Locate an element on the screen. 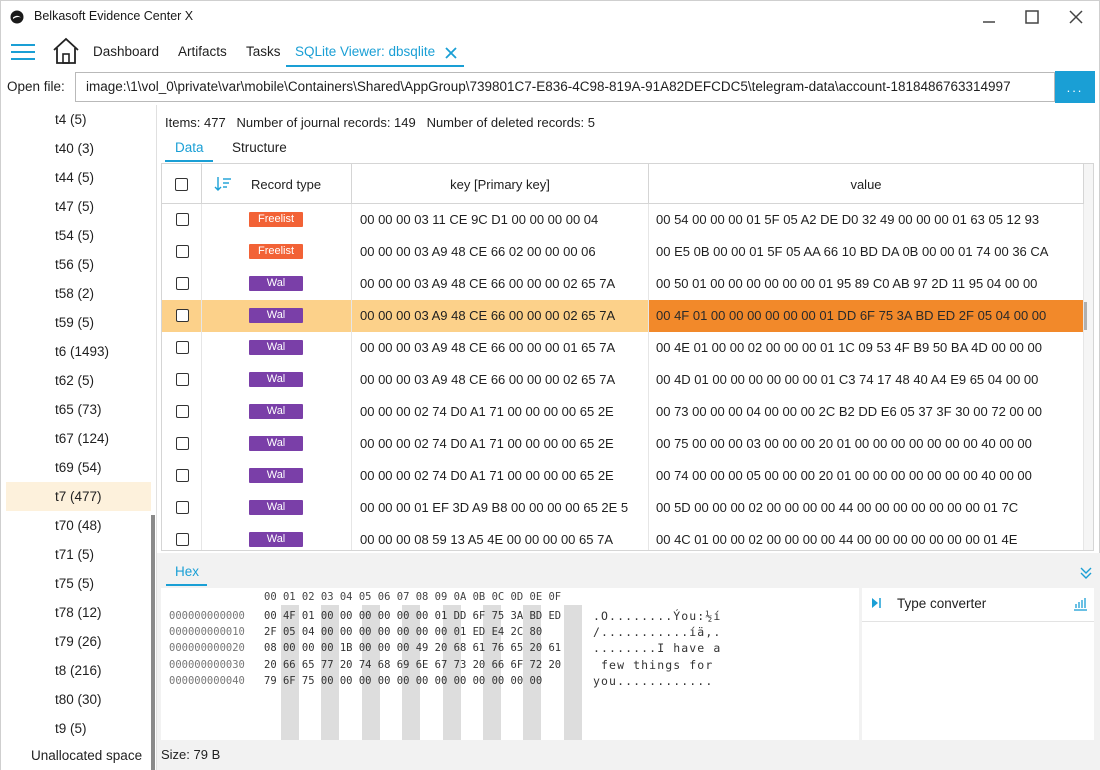 This screenshot has width=1100, height=770. key-cell: 00 00 00 03 A9 48 CE 66 02 00 00 00 06 is located at coordinates (500, 252).